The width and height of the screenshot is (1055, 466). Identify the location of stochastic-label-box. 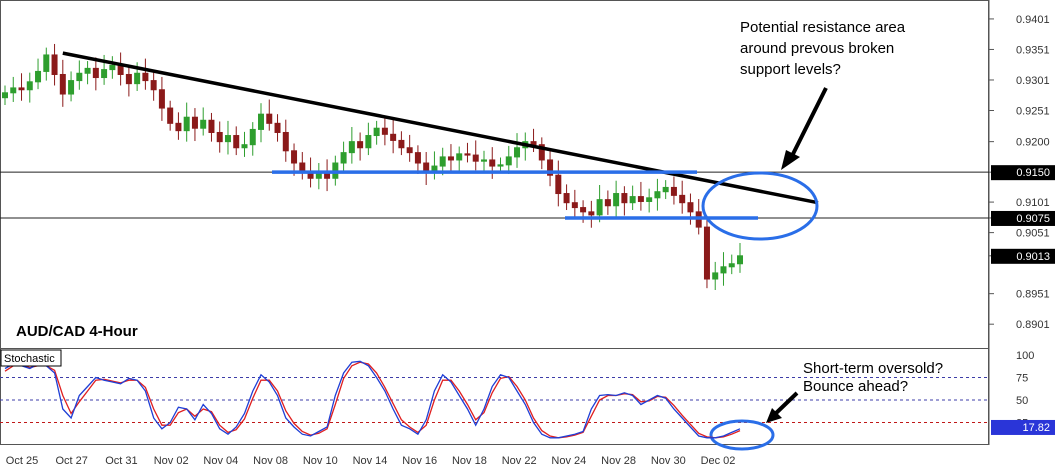
(31, 358).